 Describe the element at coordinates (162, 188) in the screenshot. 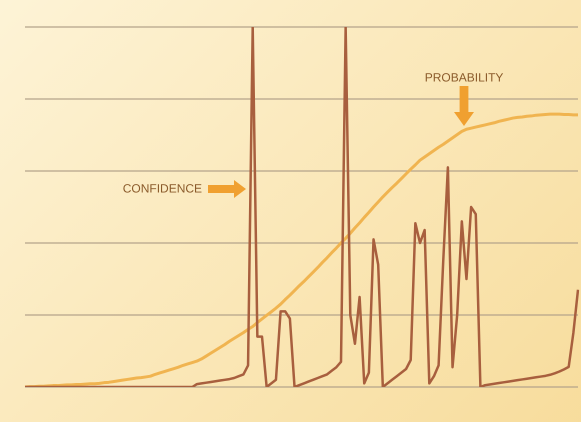

I see `annotation: CONFIDENCE` at that location.